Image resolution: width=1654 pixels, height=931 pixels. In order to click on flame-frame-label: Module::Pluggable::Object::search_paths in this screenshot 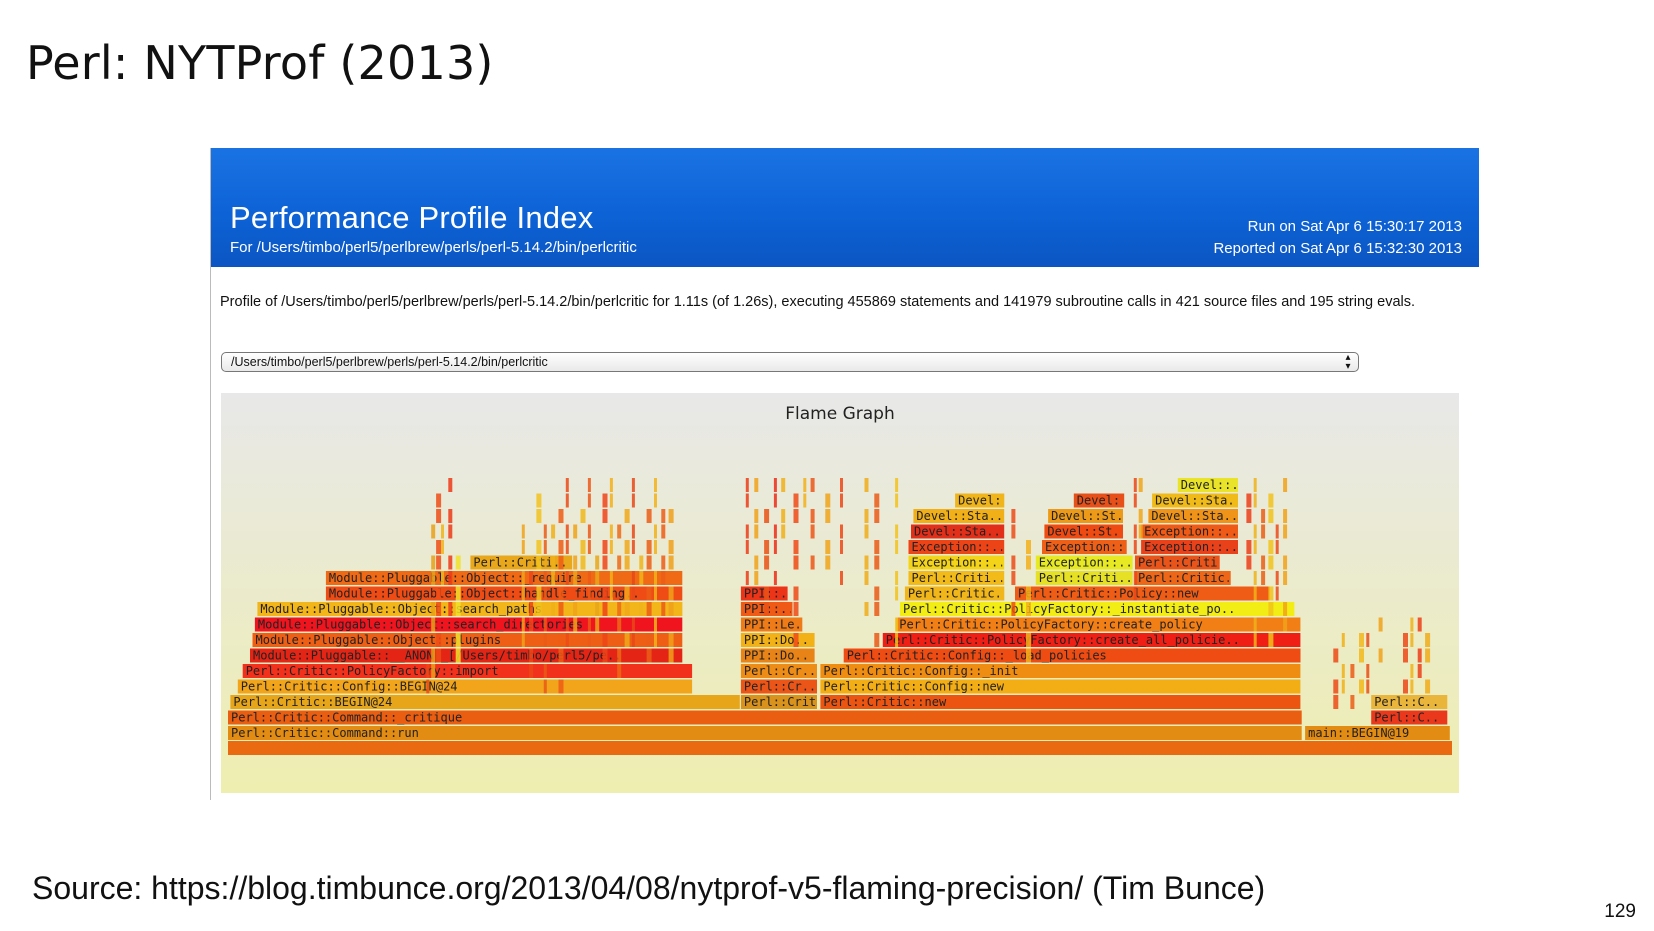, I will do `click(401, 609)`.